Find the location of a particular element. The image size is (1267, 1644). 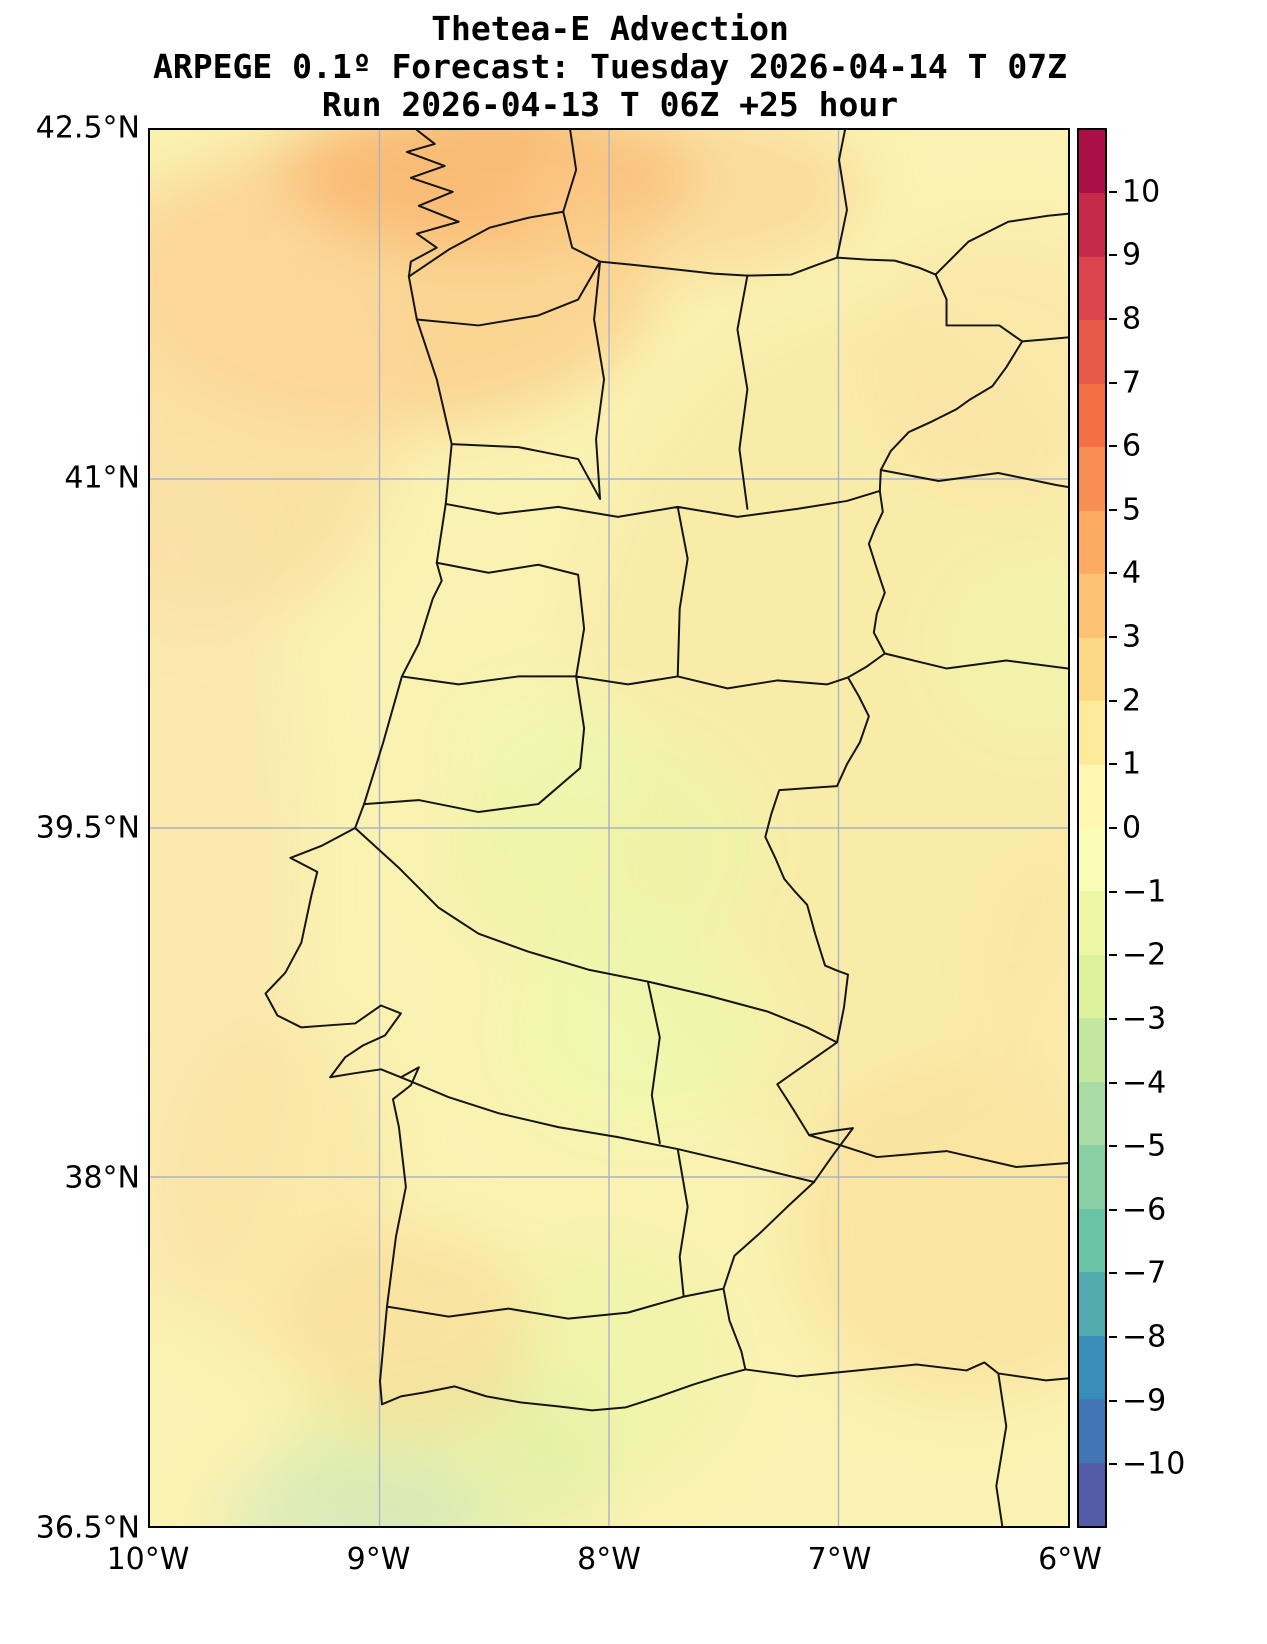

colorbar-tick-label: 9 is located at coordinates (1132, 255).